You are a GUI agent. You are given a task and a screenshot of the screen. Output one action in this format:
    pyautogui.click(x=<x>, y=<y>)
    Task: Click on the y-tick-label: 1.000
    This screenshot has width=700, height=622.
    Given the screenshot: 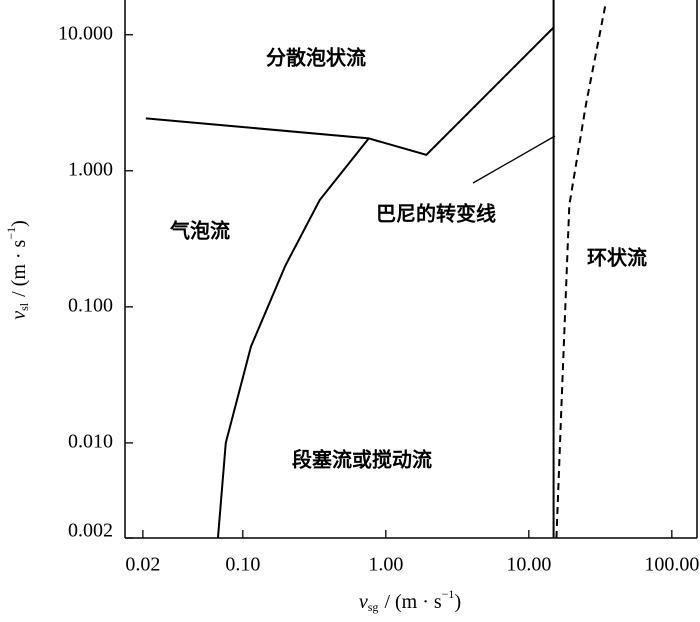 What is the action you would take?
    pyautogui.click(x=90, y=169)
    